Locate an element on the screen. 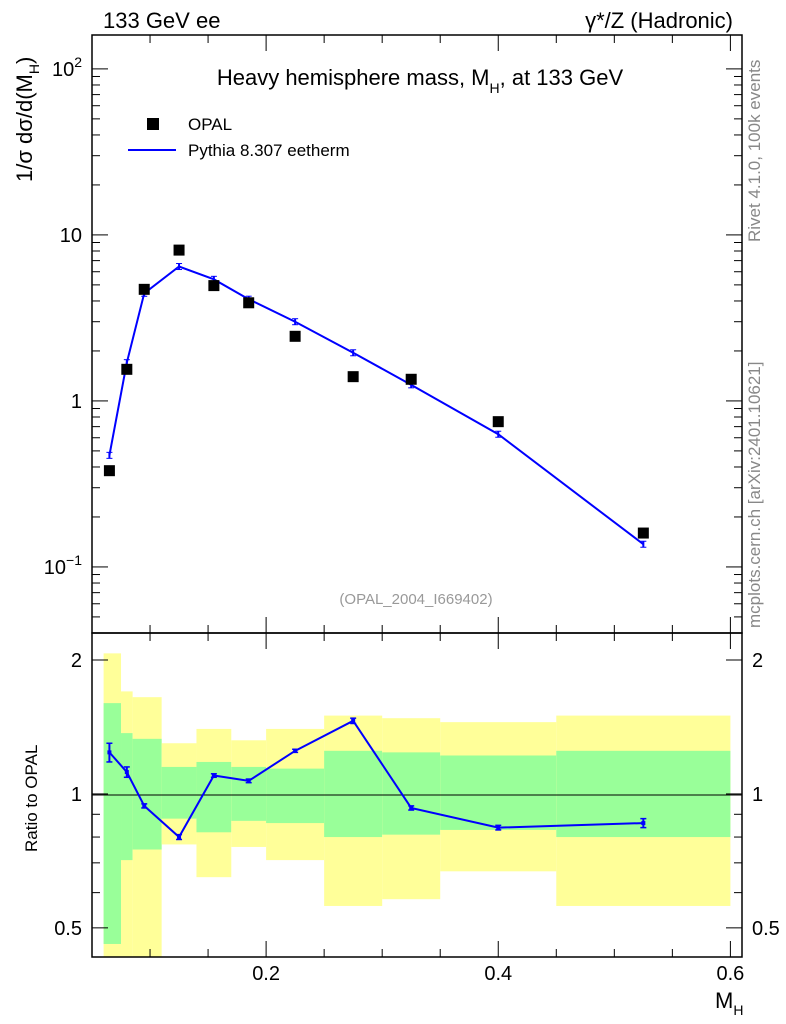 The width and height of the screenshot is (786, 1024). main-ylabel: 1/σ dσ/d(MH) is located at coordinates (27, 119).